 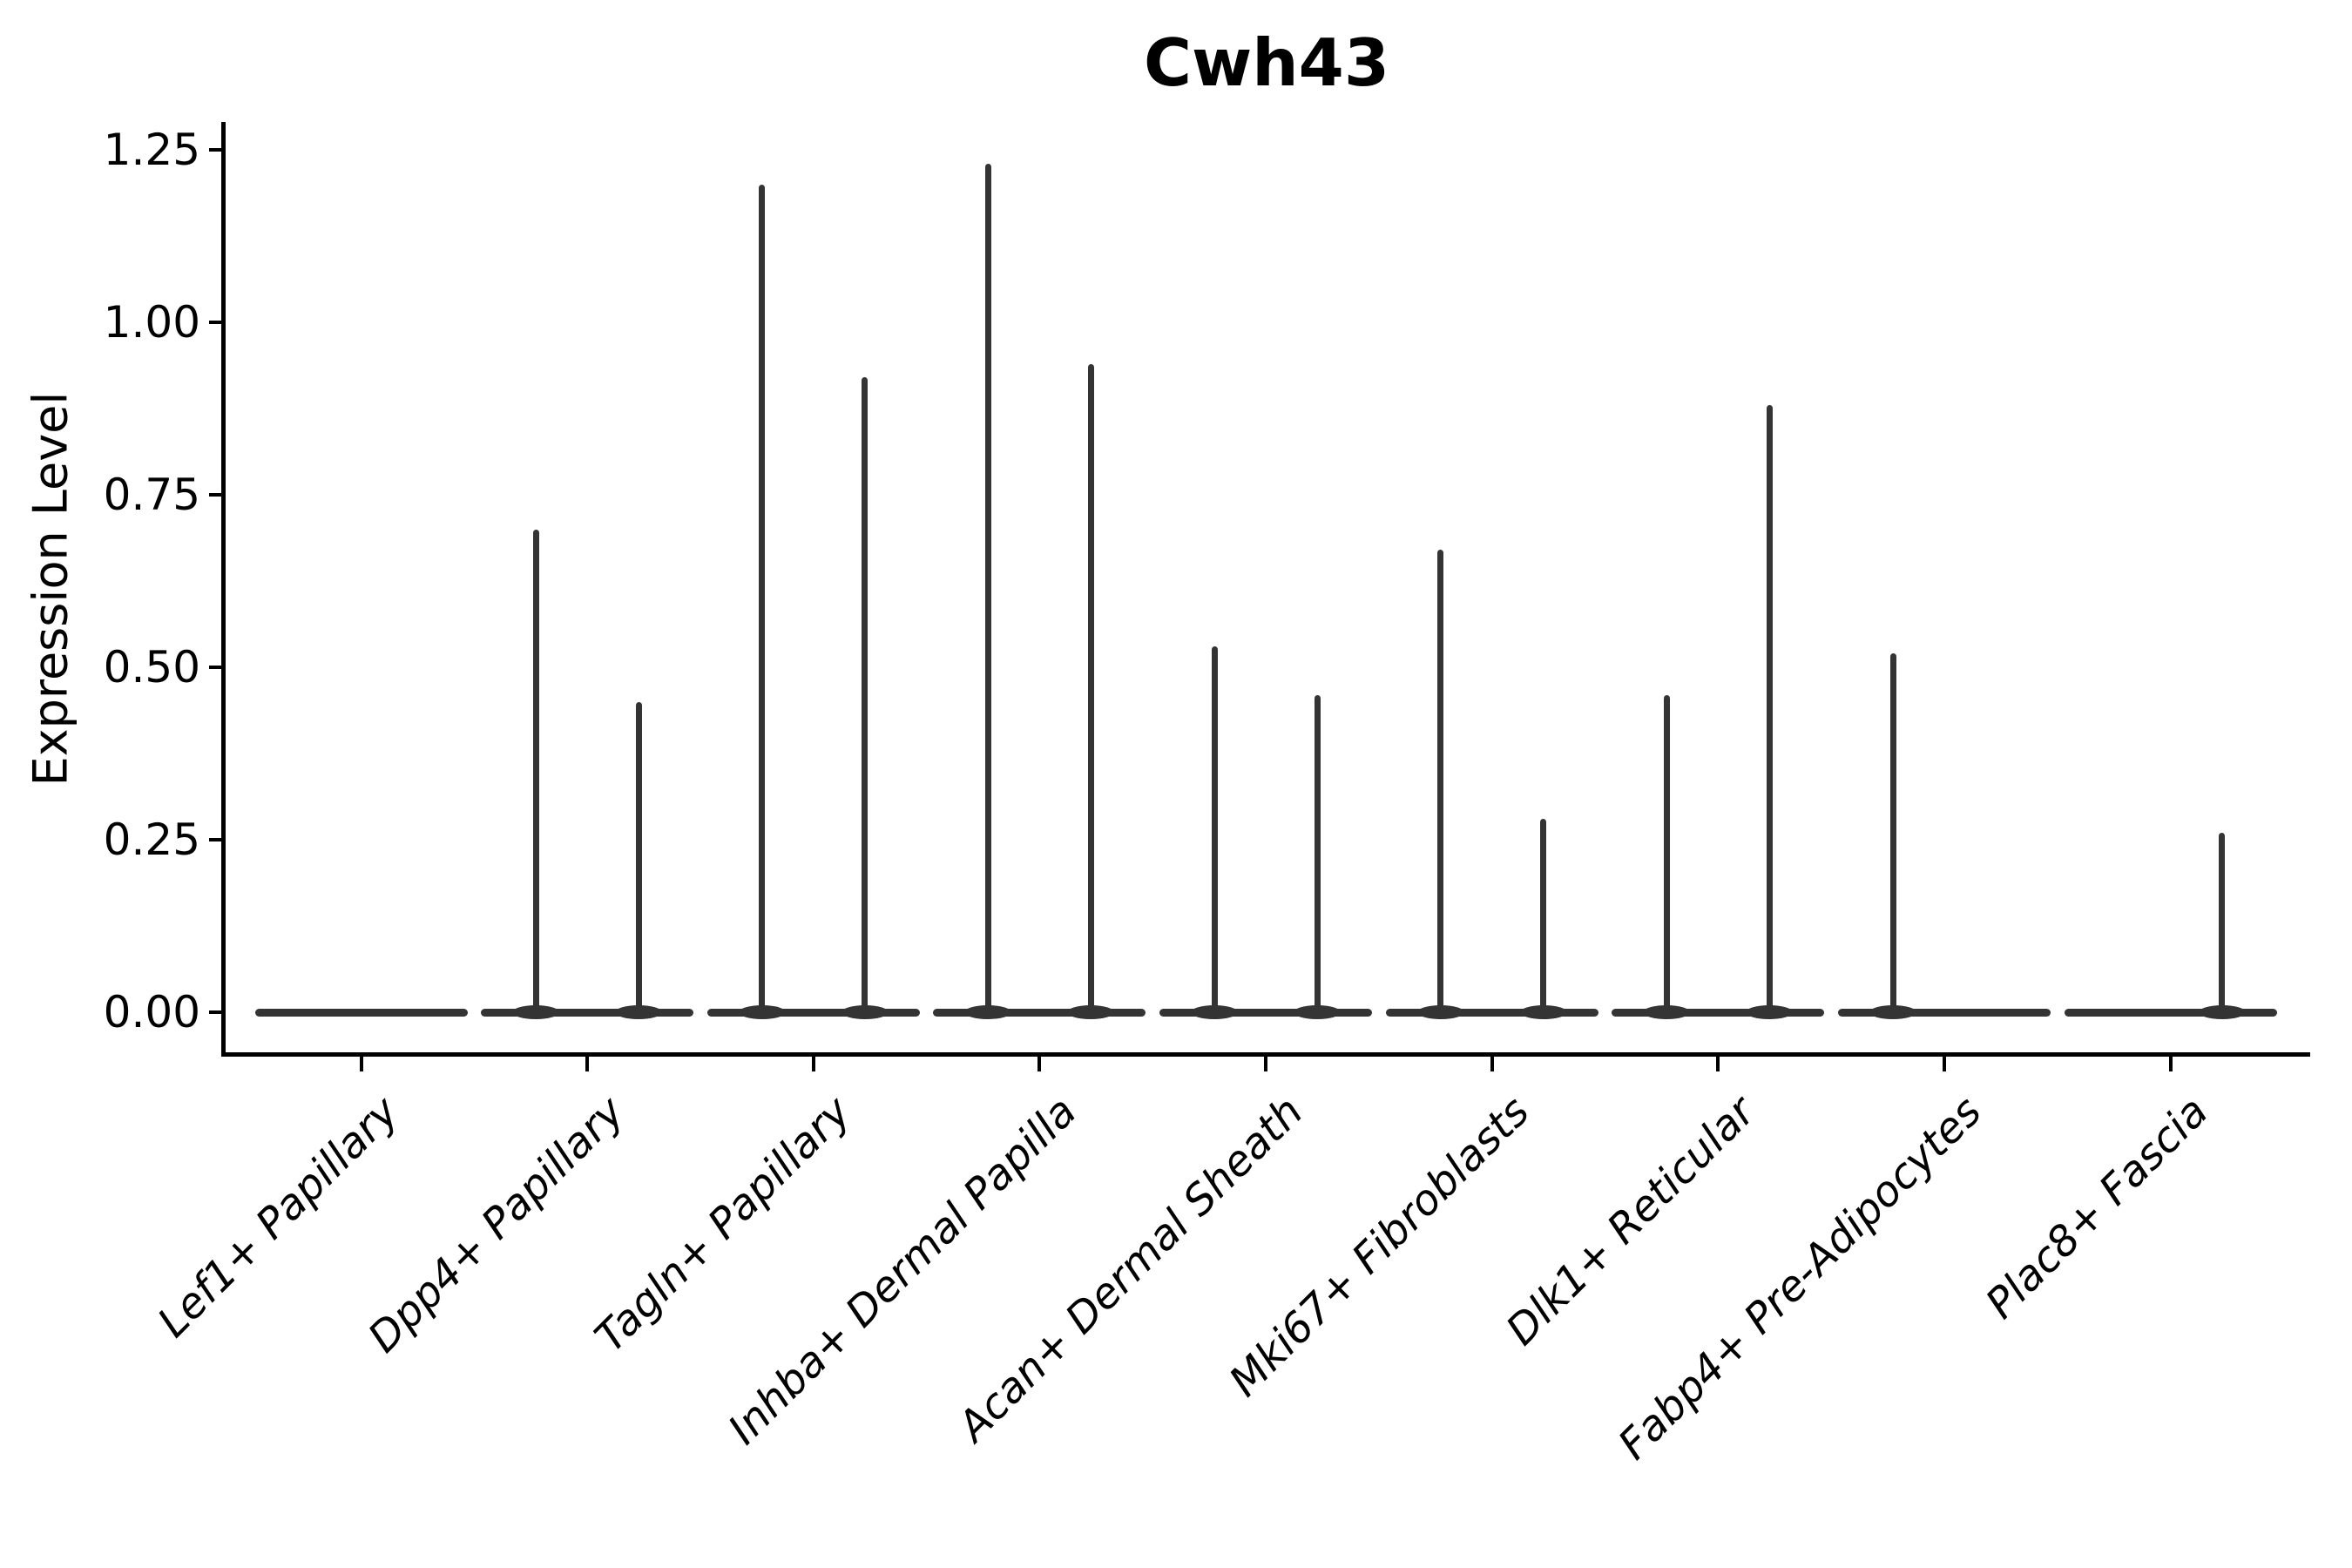 I want to click on chart-title: Cwh43, so click(x=1266, y=62).